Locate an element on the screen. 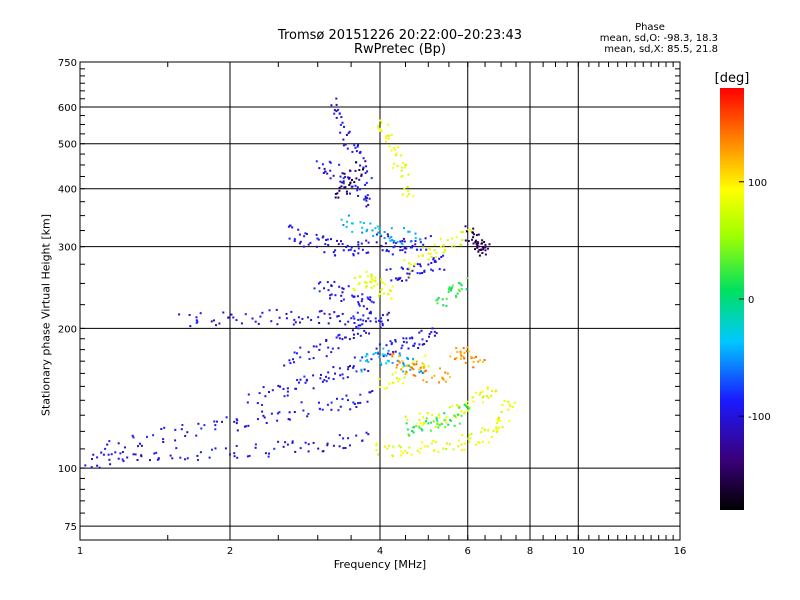 The height and width of the screenshot is (600, 800). x-tick-label: 10 is located at coordinates (578, 551).